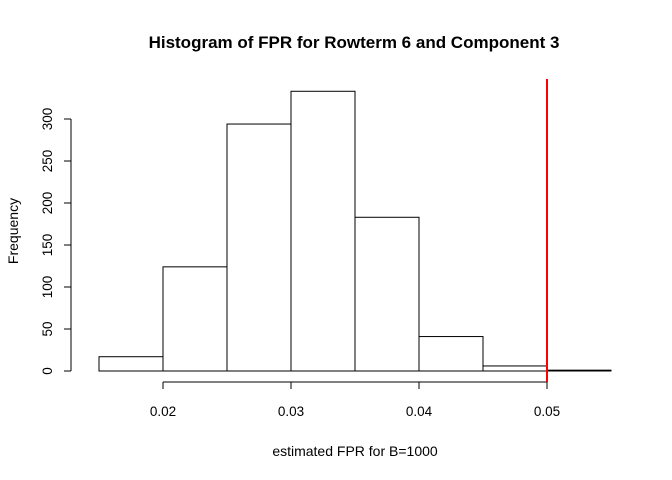 This screenshot has height=480, width=672. I want to click on y-tick-label: 250, so click(47, 161).